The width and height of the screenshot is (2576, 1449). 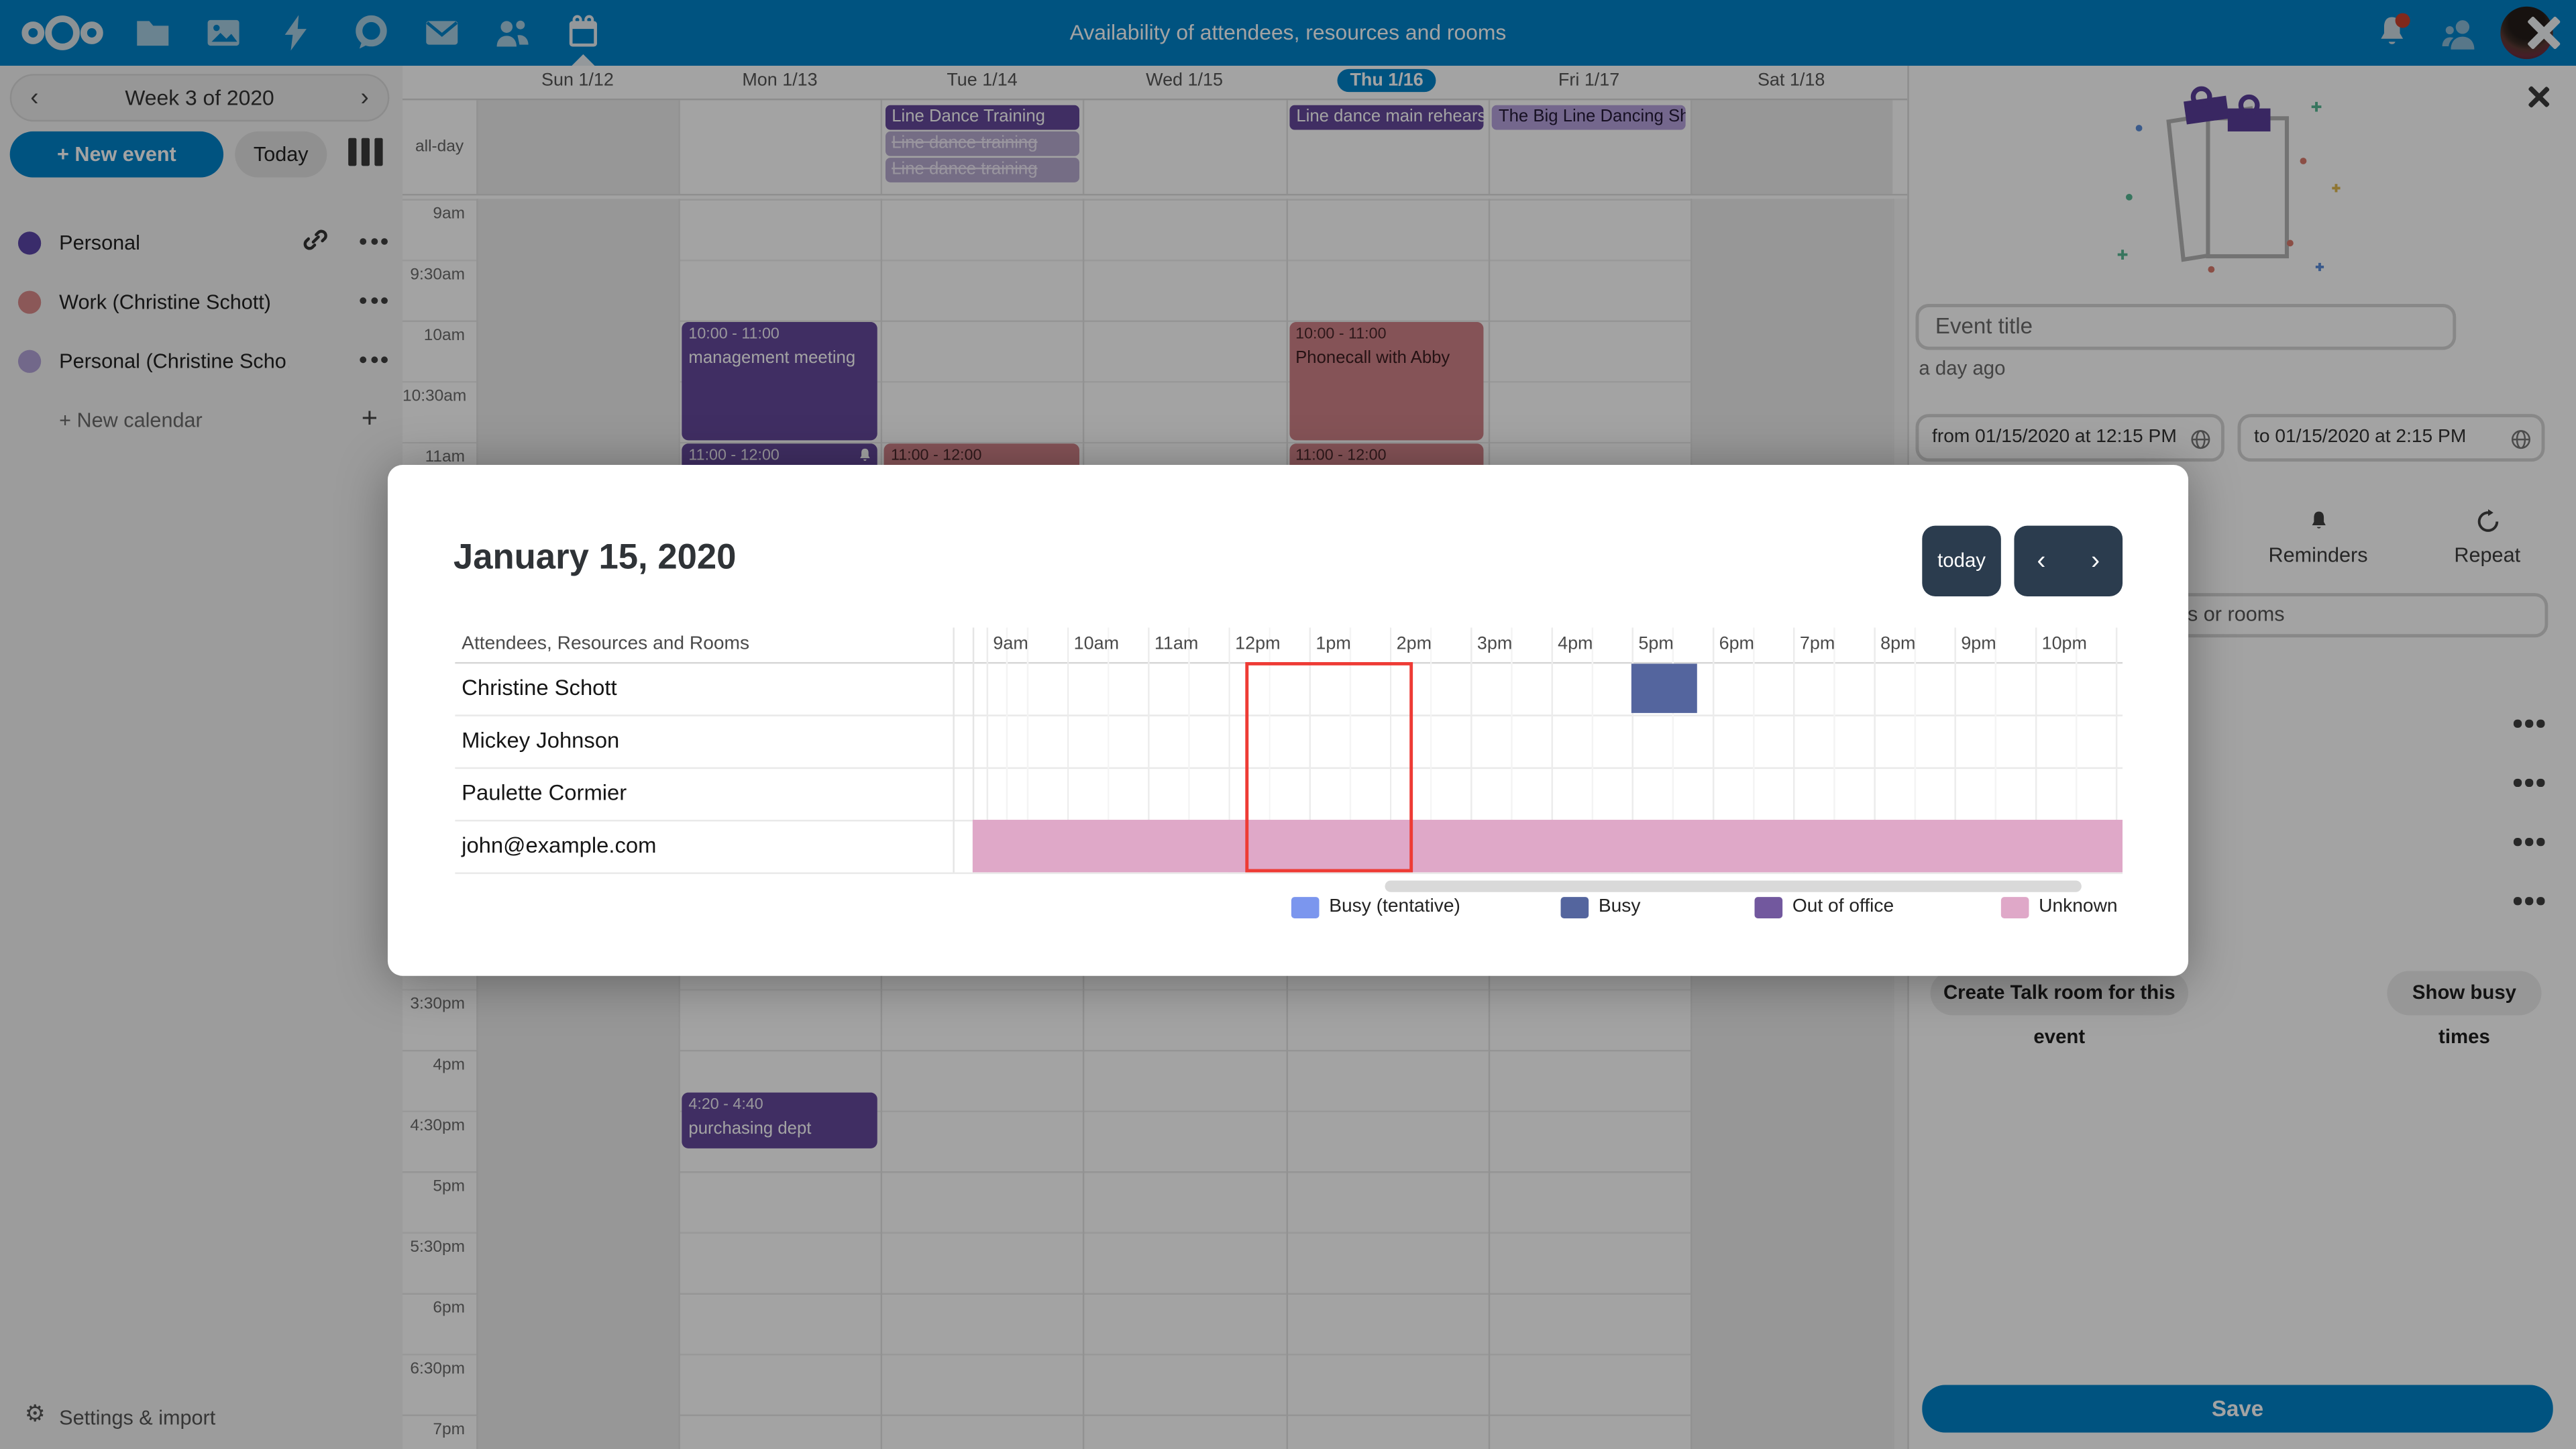 I want to click on attendee-row-name: Christine Schott, so click(x=539, y=687).